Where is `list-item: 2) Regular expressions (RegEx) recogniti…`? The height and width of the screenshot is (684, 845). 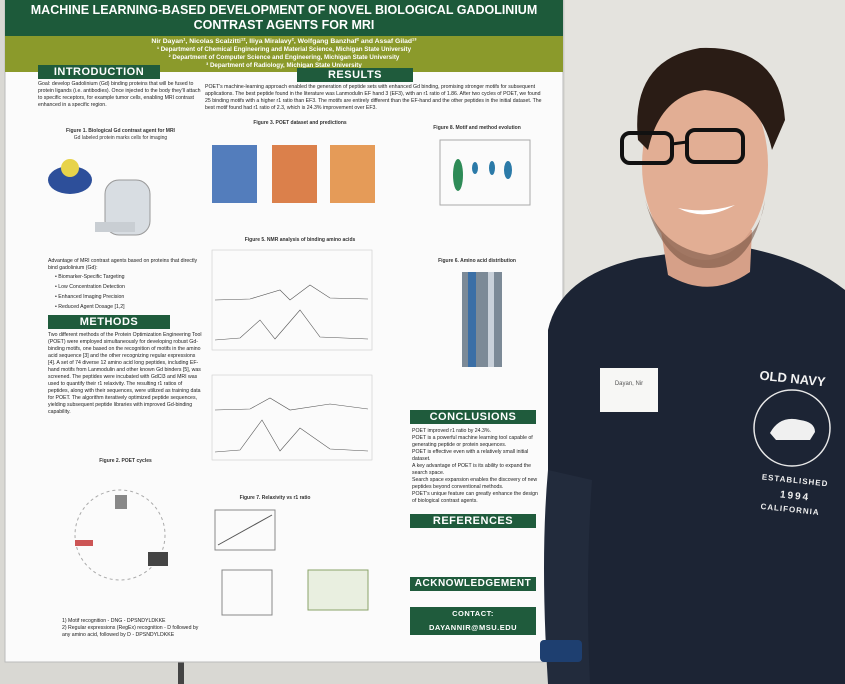 list-item: 2) Regular expressions (RegEx) recogniti… is located at coordinates (130, 632).